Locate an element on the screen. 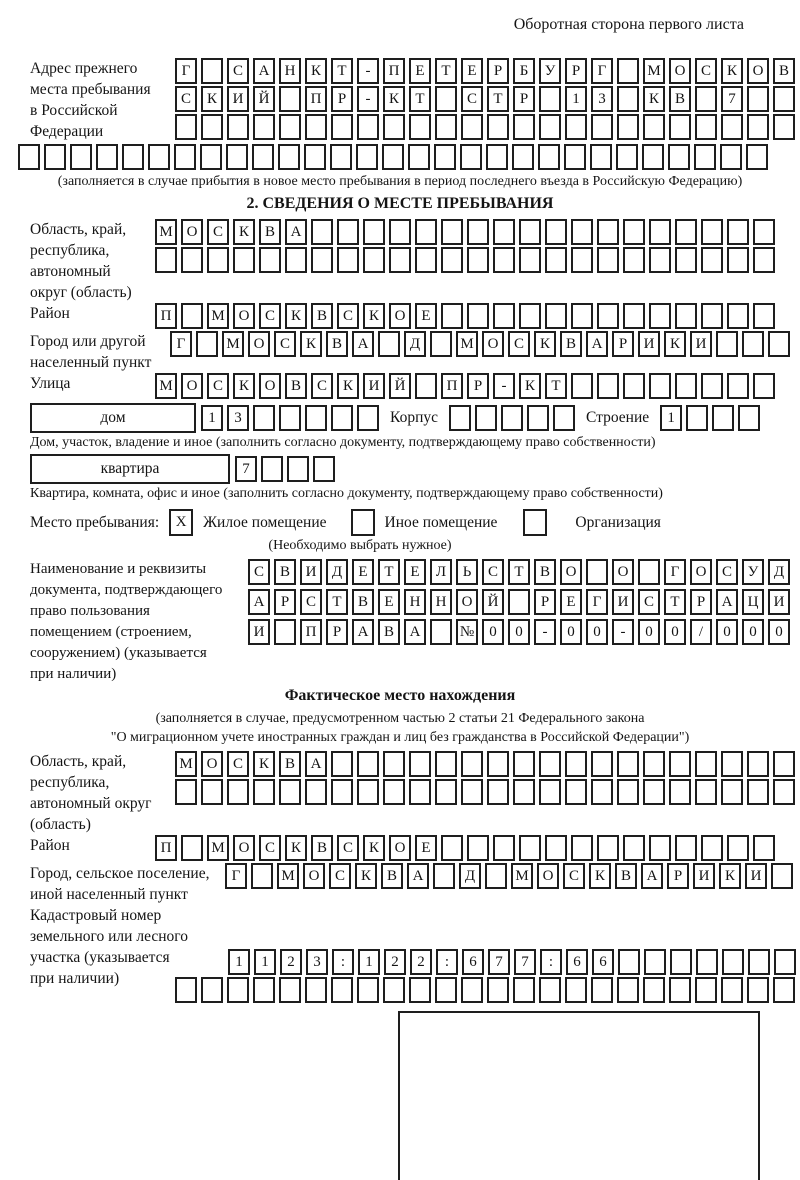 This screenshot has width=800, height=1180. char-box: 6 is located at coordinates (577, 962).